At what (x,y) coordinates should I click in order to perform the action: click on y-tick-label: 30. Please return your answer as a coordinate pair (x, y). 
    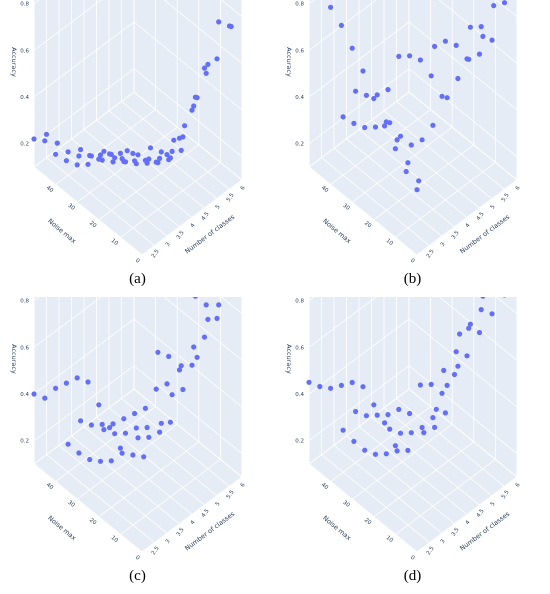
    Looking at the image, I should click on (71, 504).